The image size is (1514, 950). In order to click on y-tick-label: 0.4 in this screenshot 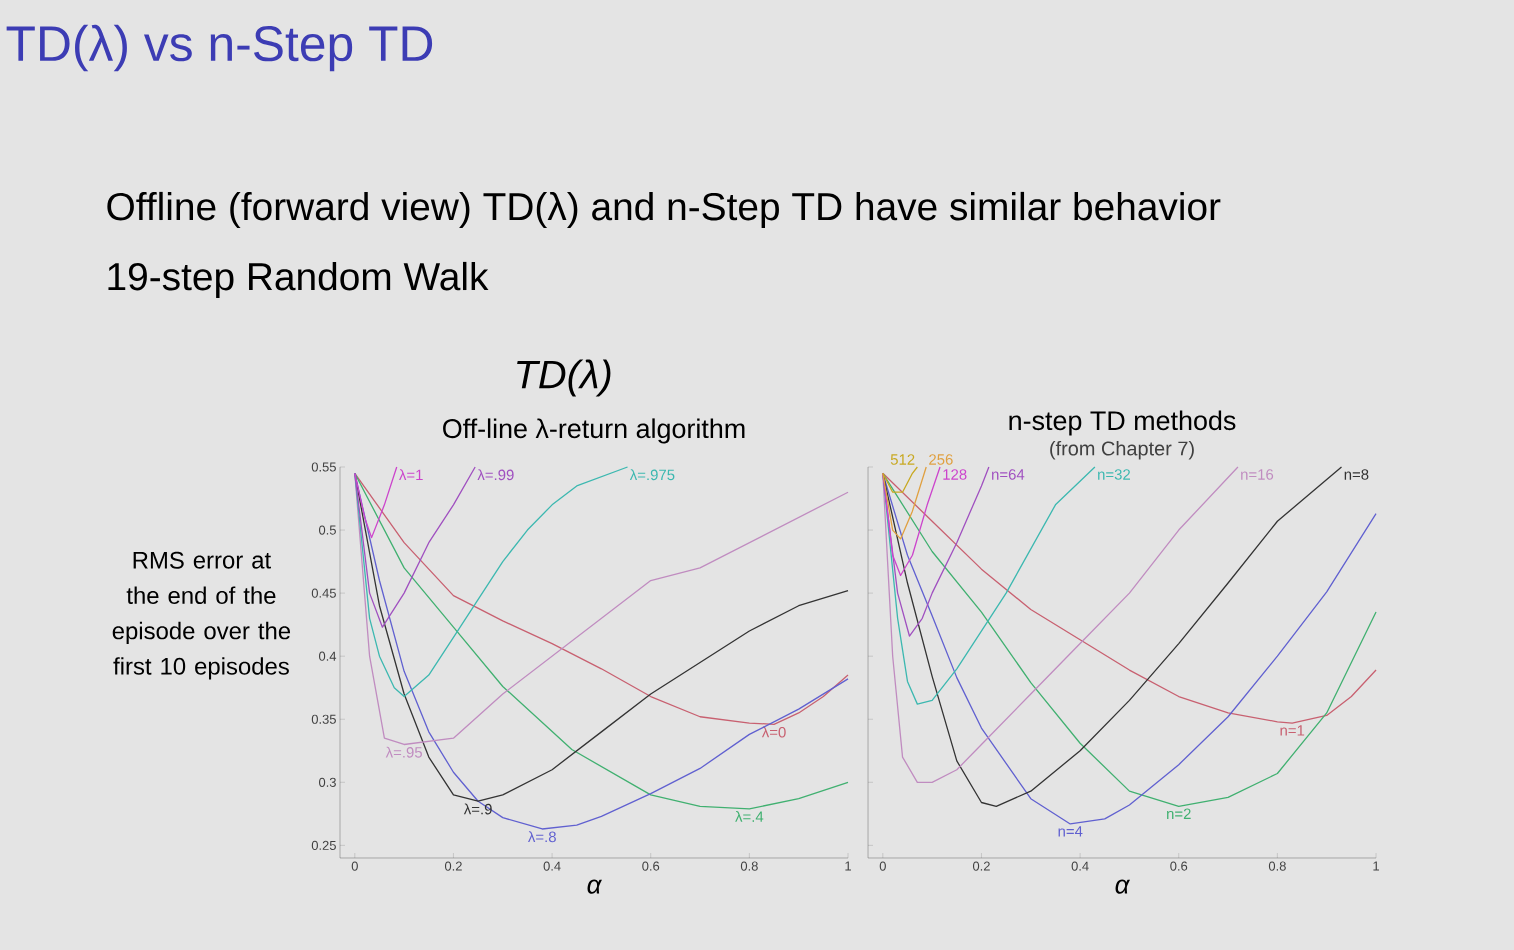, I will do `click(327, 656)`.